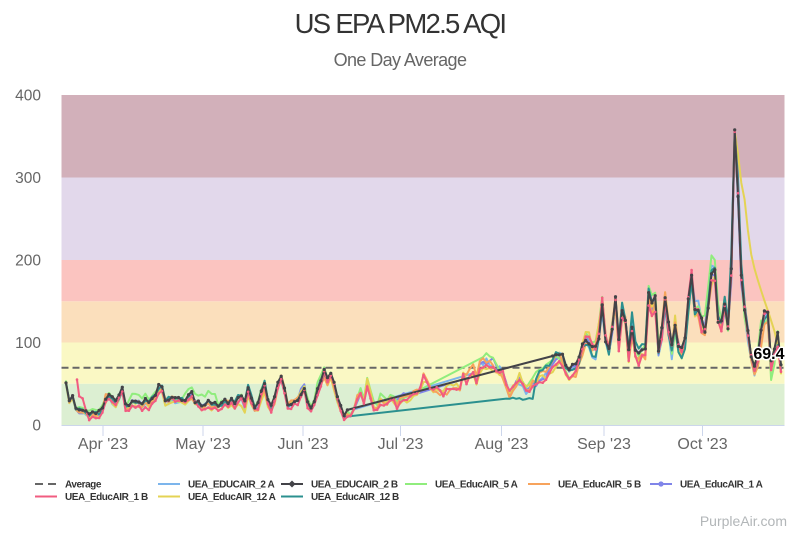  What do you see at coordinates (203, 444) in the screenshot?
I see `svg-text: May '23` at bounding box center [203, 444].